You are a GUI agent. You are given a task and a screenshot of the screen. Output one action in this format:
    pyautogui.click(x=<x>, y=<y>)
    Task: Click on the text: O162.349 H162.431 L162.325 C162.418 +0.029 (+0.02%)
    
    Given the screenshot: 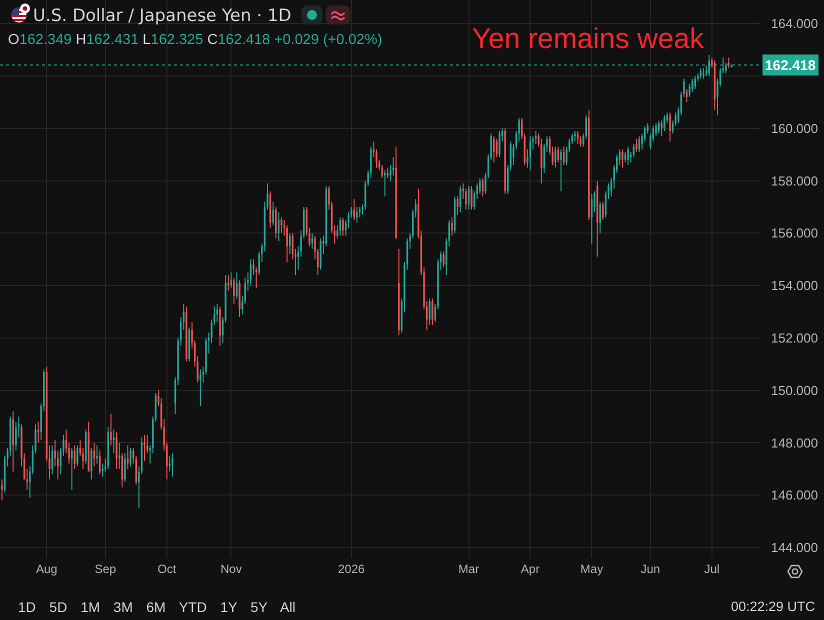 What is the action you would take?
    pyautogui.click(x=195, y=40)
    